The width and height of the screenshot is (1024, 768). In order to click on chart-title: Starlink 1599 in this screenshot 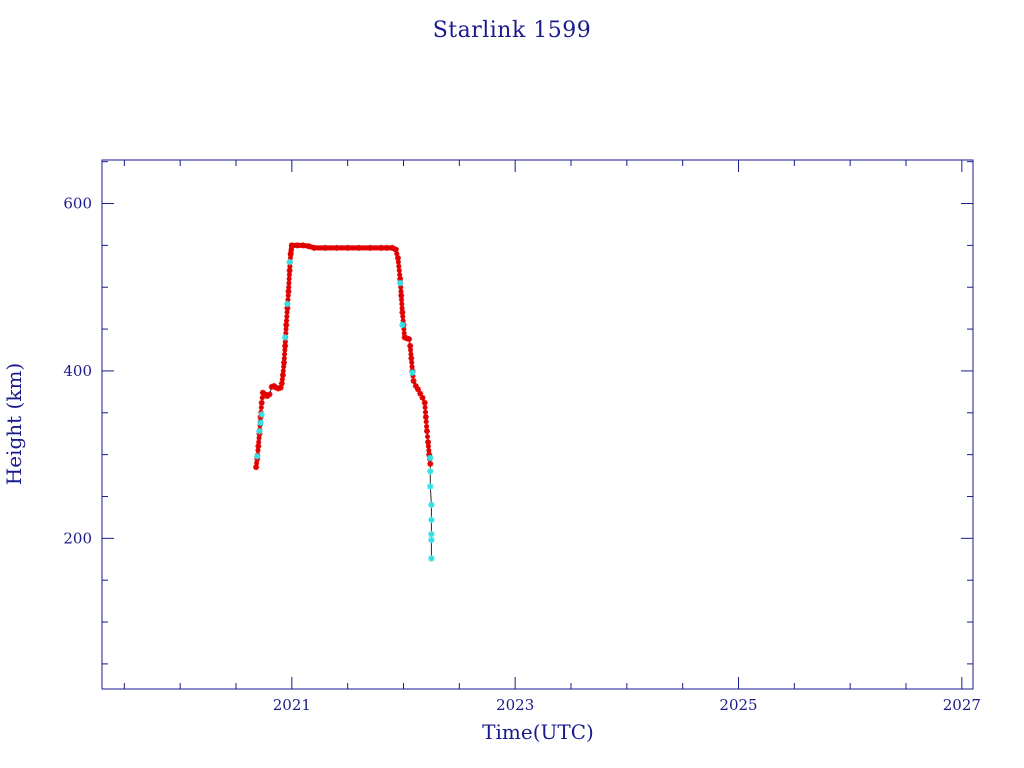, I will do `click(512, 30)`.